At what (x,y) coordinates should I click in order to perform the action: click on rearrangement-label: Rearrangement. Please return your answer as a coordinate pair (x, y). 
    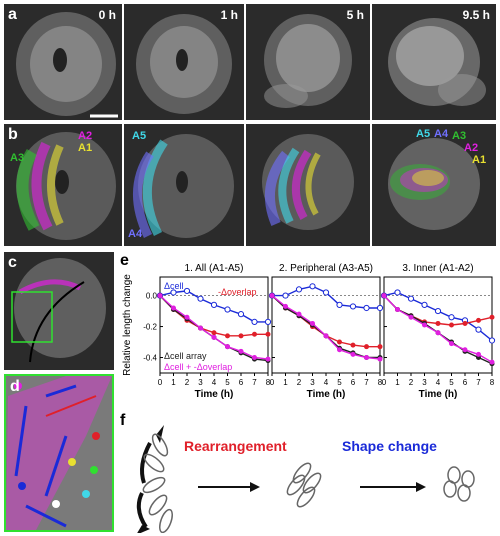
    Looking at the image, I should click on (235, 446).